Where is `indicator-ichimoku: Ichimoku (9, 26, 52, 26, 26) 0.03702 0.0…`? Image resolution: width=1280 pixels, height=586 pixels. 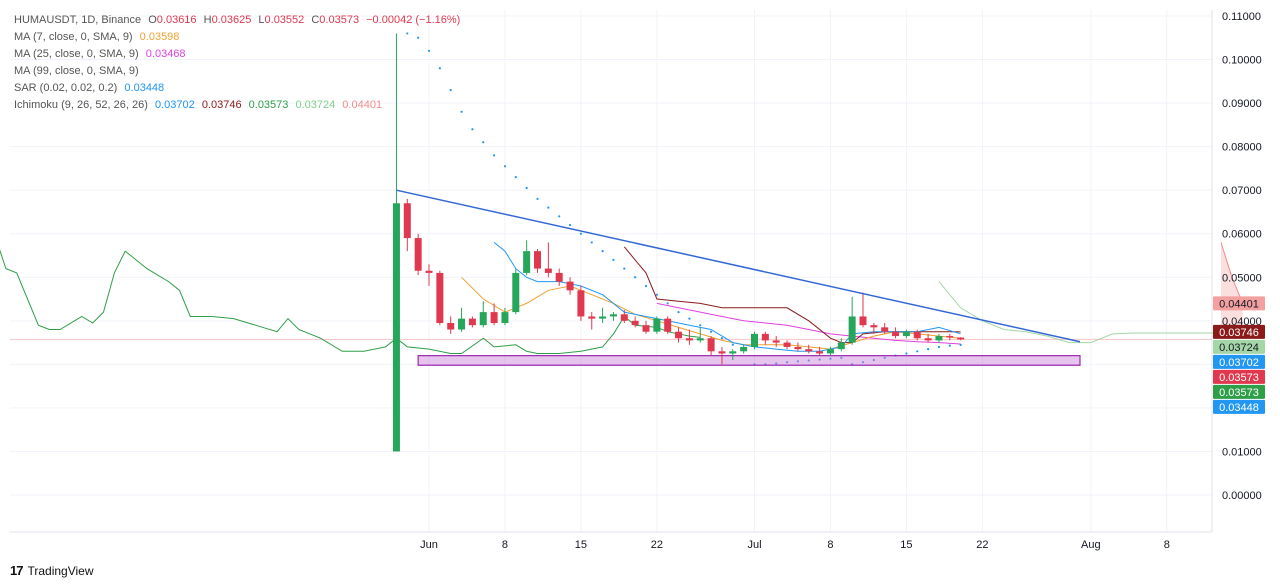
indicator-ichimoku: Ichimoku (9, 26, 52, 26, 26) 0.03702 0.0… is located at coordinates (239, 105).